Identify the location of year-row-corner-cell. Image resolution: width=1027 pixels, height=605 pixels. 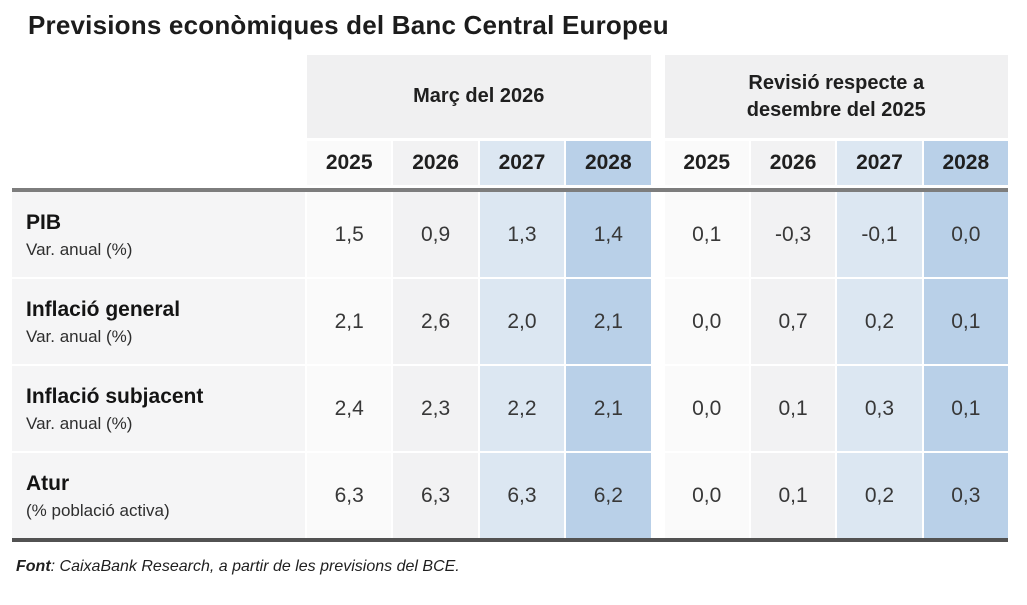
(158, 163).